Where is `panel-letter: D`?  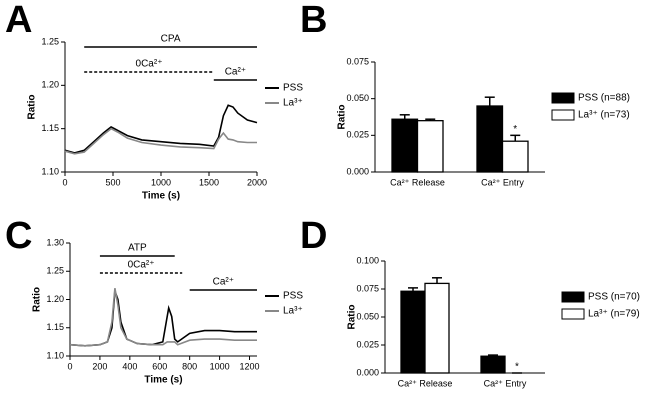 panel-letter: D is located at coordinates (313, 236).